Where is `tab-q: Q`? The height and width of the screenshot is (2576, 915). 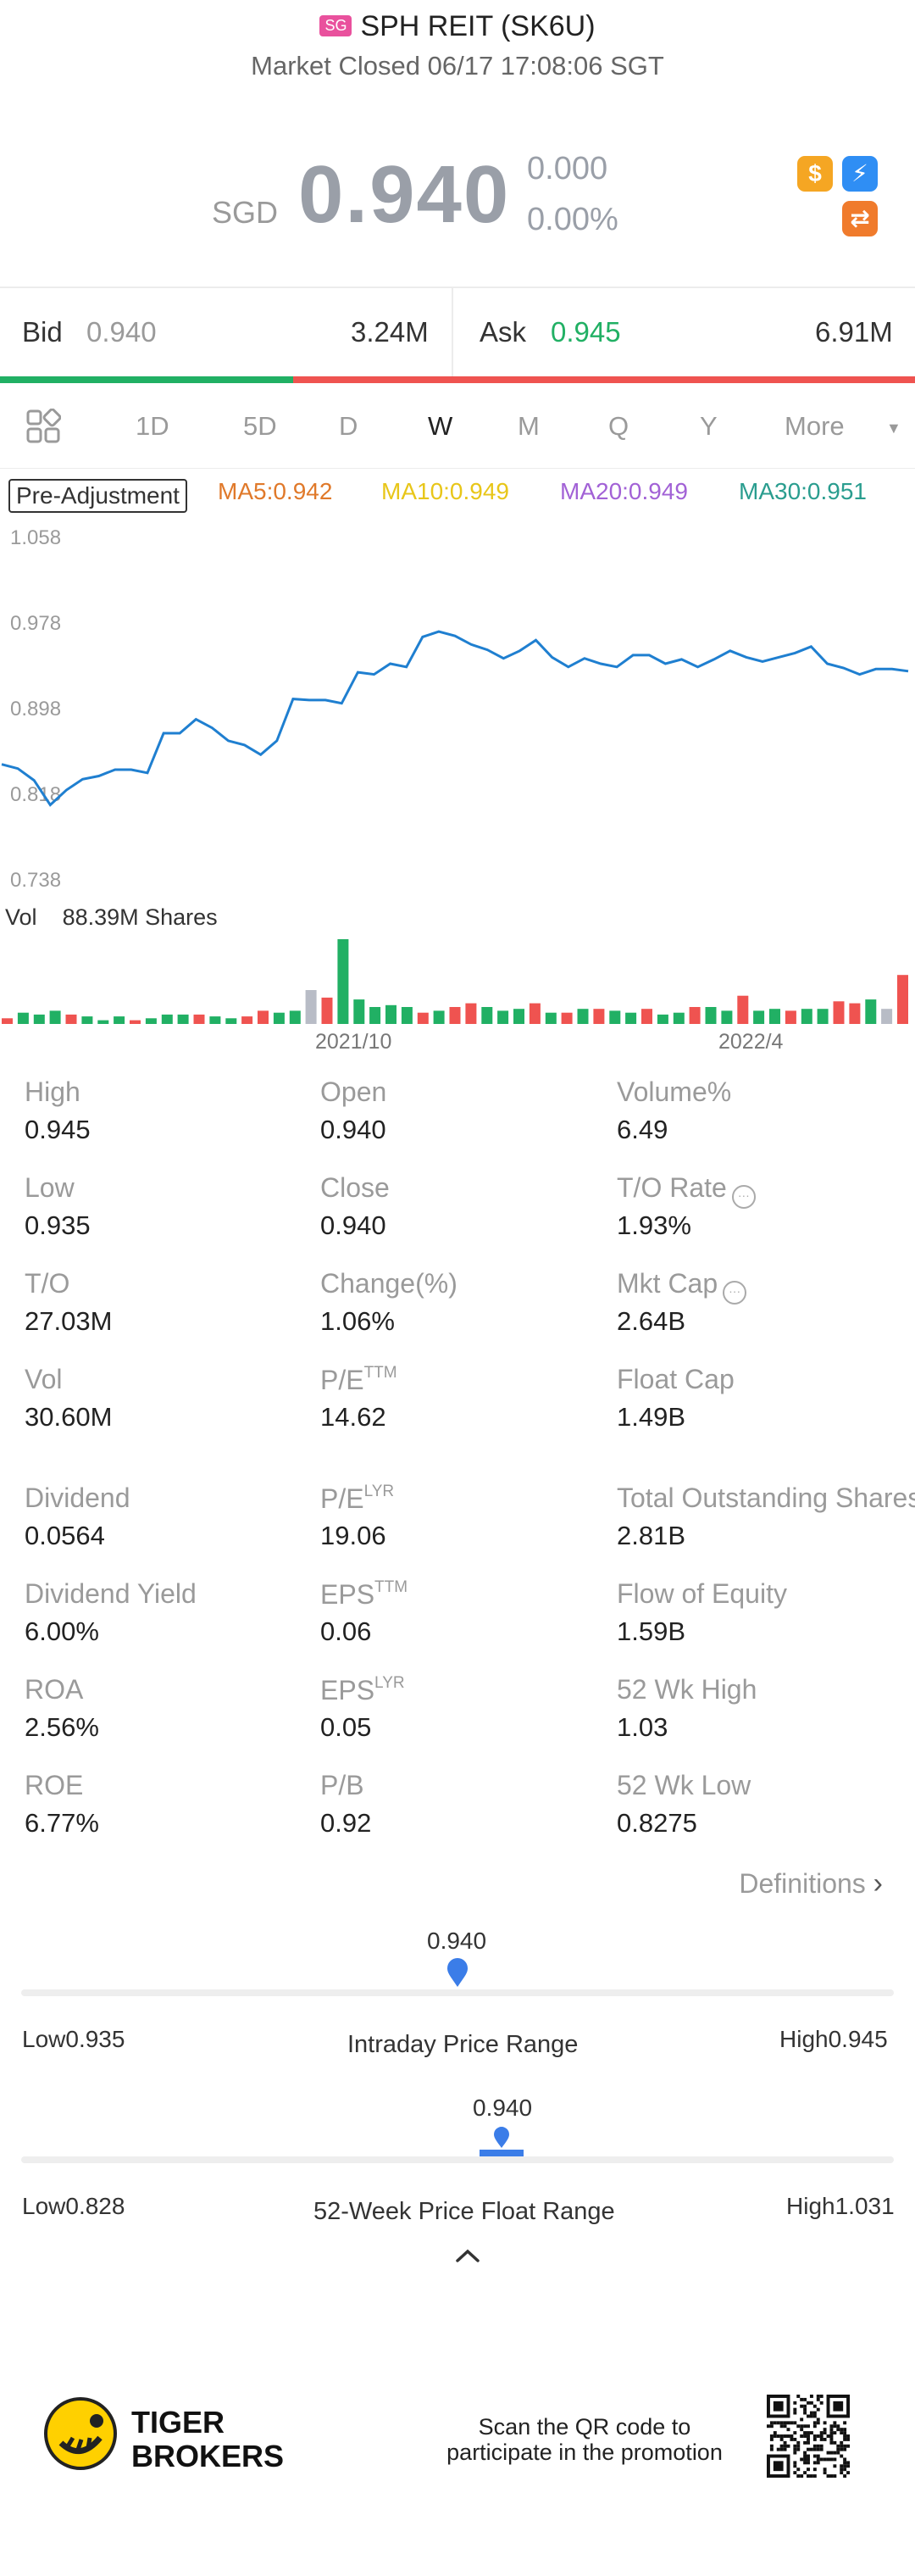
tab-q: Q is located at coordinates (618, 426).